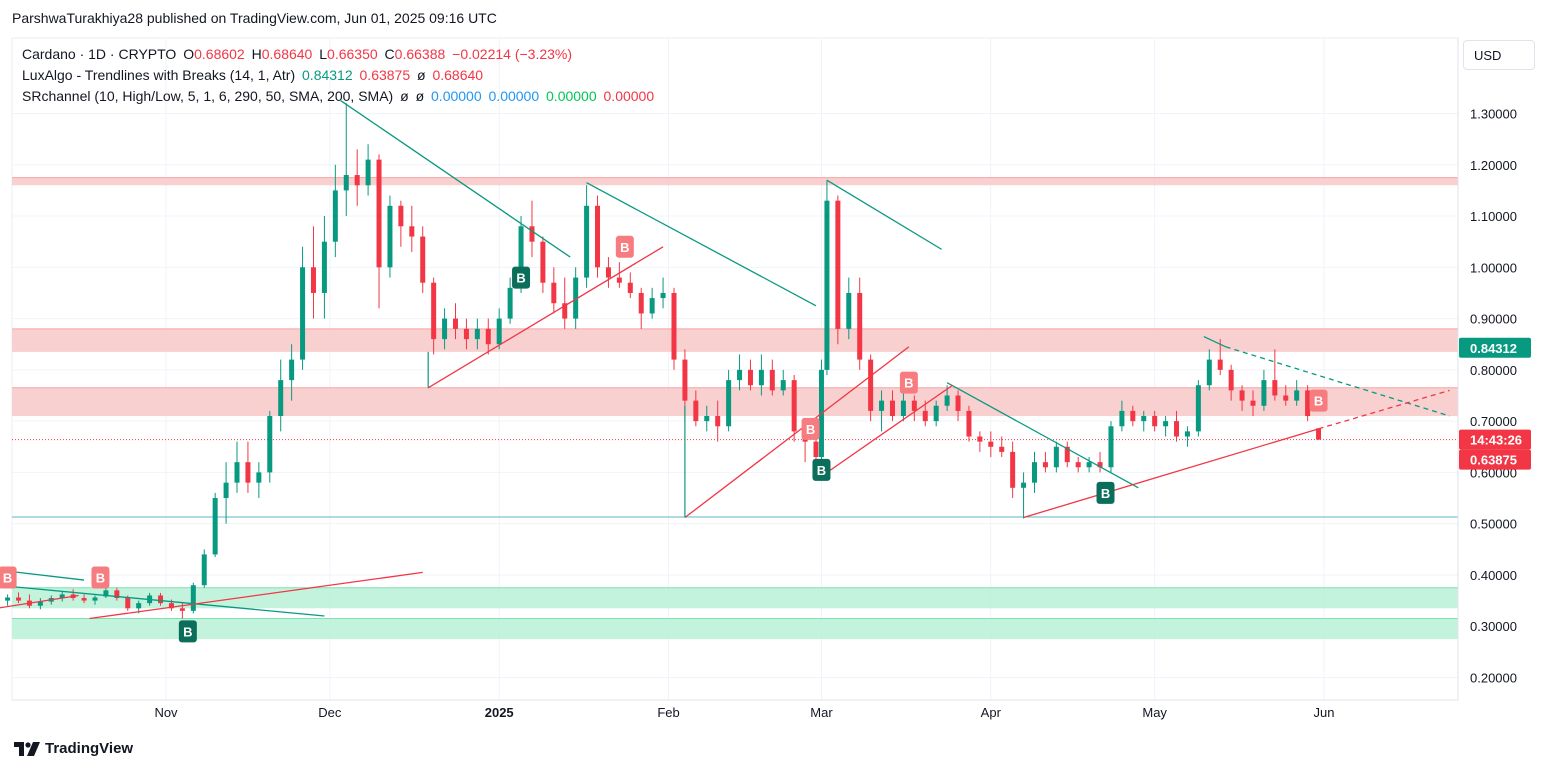 Image resolution: width=1553 pixels, height=772 pixels. What do you see at coordinates (219, 54) in the screenshot?
I see `open-value: 0.68602` at bounding box center [219, 54].